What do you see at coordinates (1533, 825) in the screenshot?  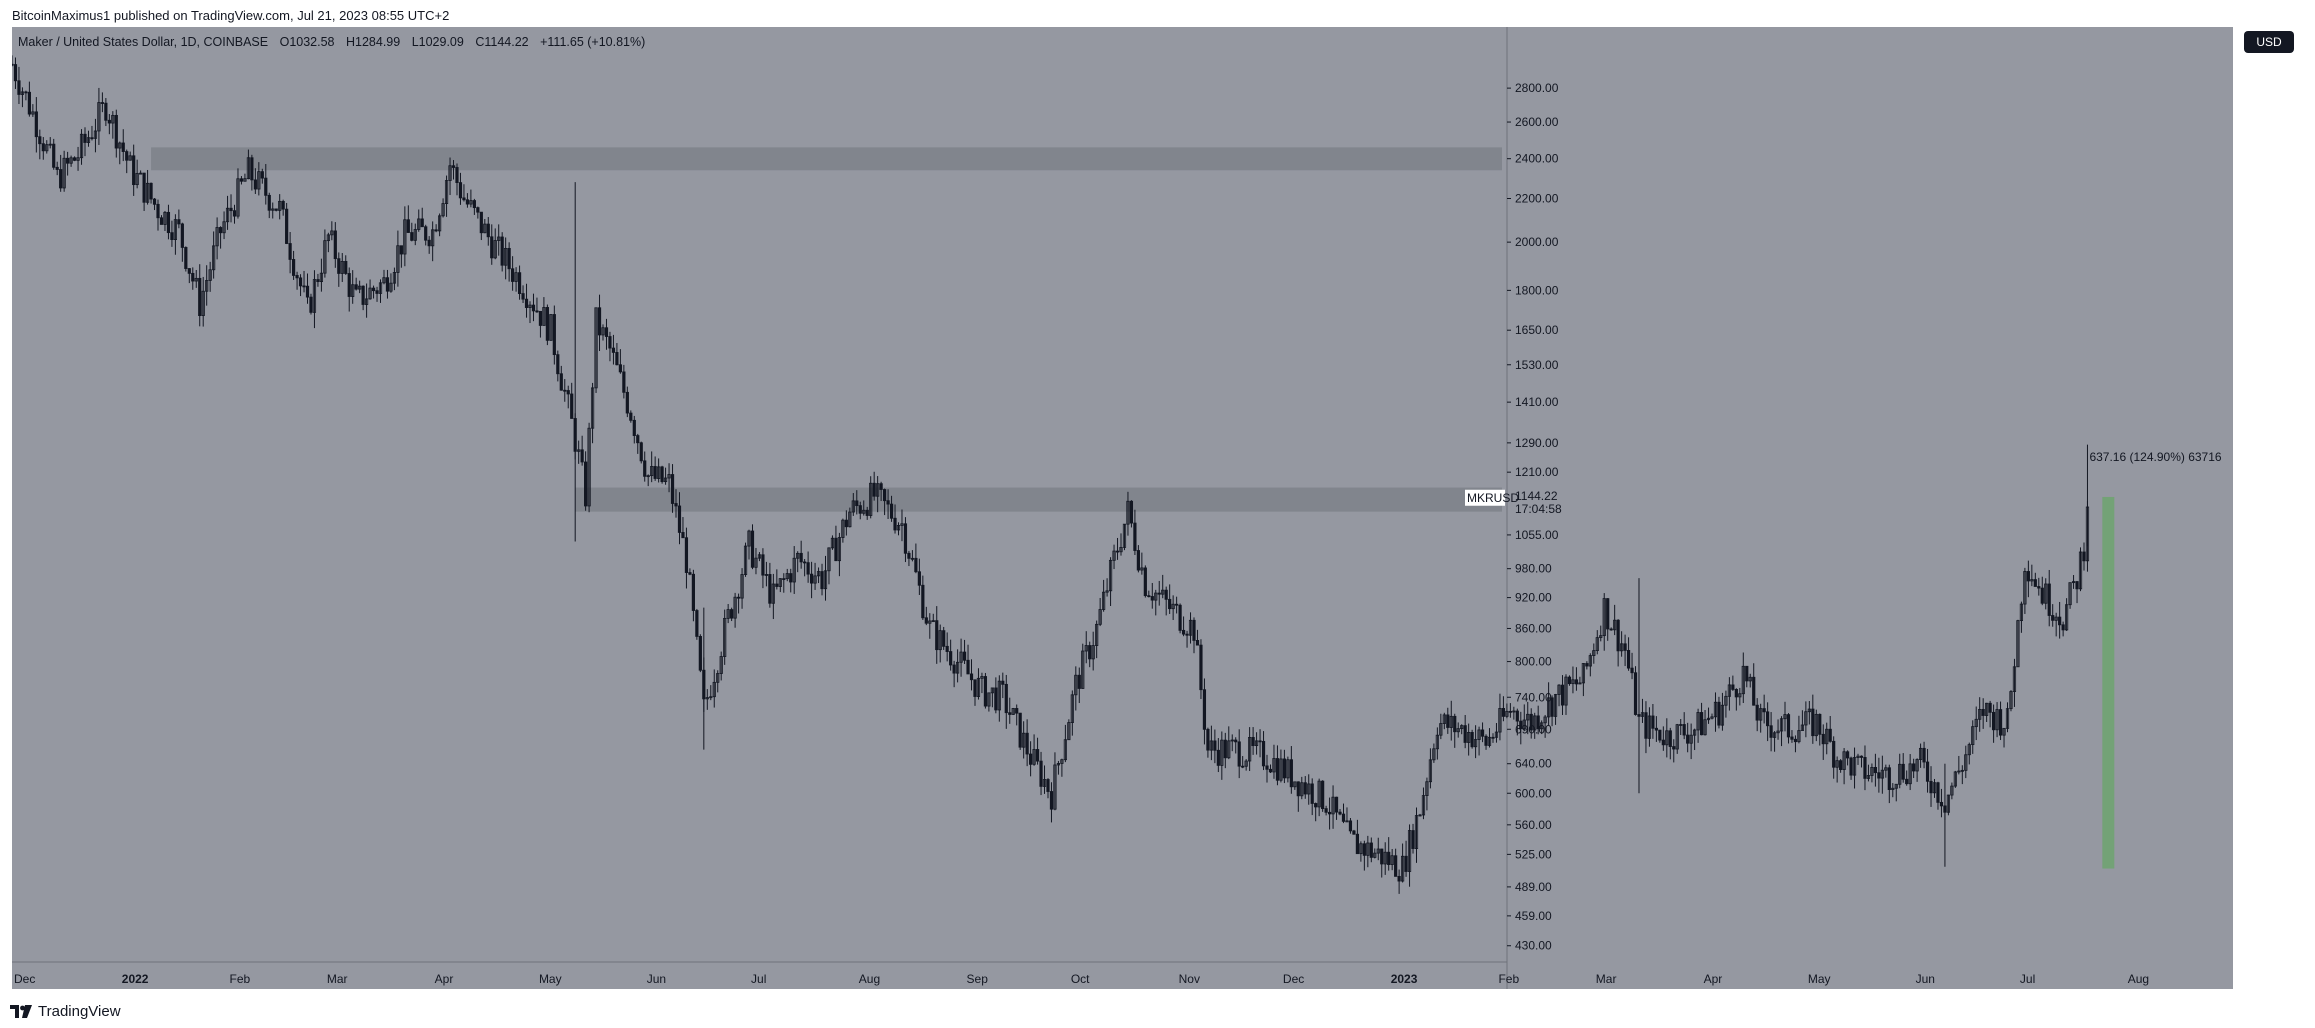 I see `price-tick-label: 560.00` at bounding box center [1533, 825].